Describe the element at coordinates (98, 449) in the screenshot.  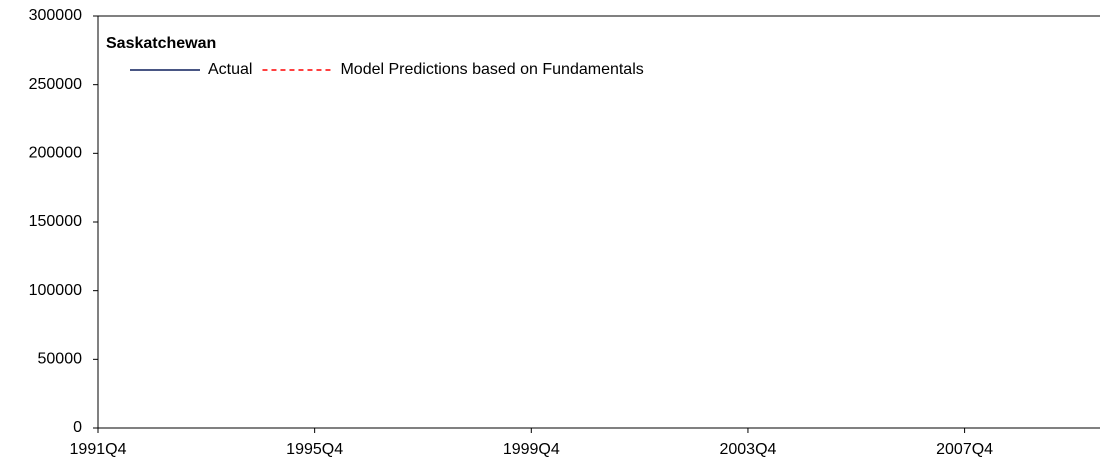
I see `x-tick-label: 1991Q4` at that location.